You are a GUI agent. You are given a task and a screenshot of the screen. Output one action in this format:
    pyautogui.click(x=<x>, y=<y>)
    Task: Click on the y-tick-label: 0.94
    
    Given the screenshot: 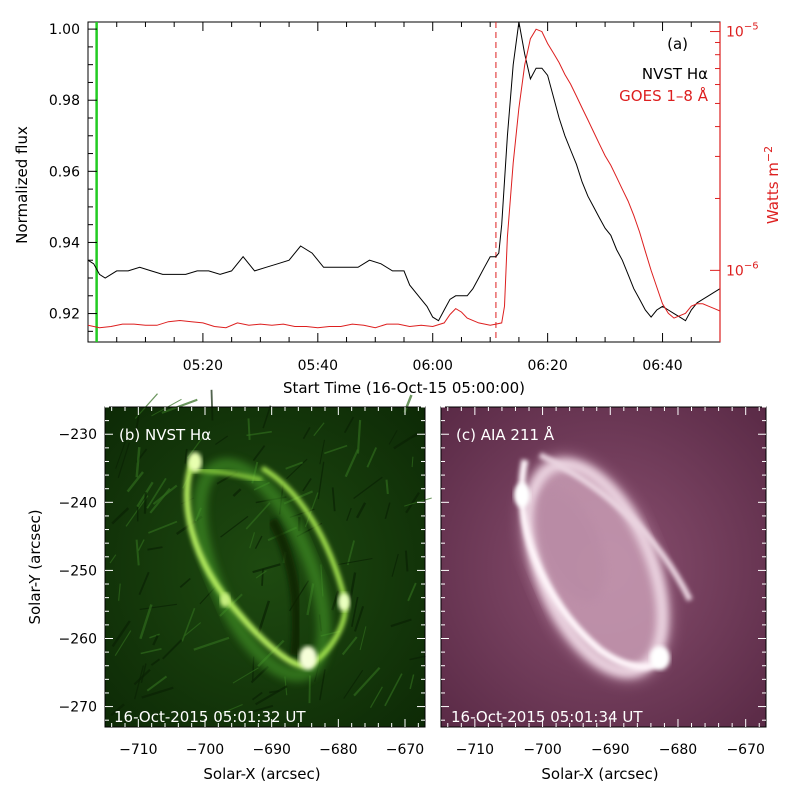 What is the action you would take?
    pyautogui.click(x=64, y=243)
    